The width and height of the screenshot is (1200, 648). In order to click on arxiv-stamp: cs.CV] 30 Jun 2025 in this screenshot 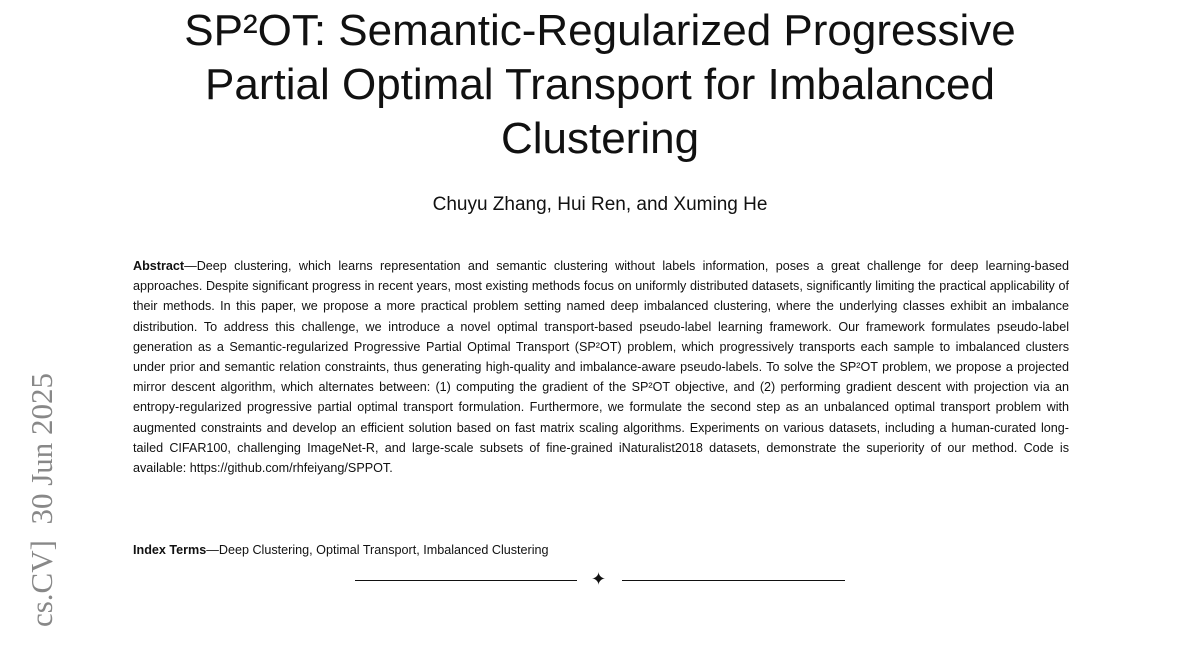, I will do `click(41, 500)`.